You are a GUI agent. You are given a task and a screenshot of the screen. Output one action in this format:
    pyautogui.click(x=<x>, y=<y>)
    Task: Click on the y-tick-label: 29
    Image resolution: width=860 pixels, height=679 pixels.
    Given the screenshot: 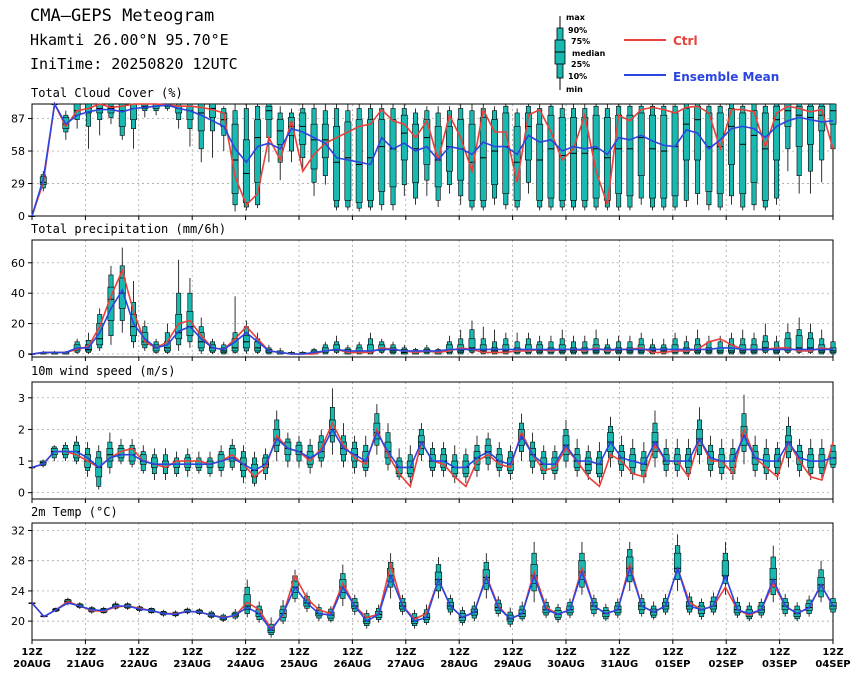 What is the action you would take?
    pyautogui.click(x=18, y=184)
    